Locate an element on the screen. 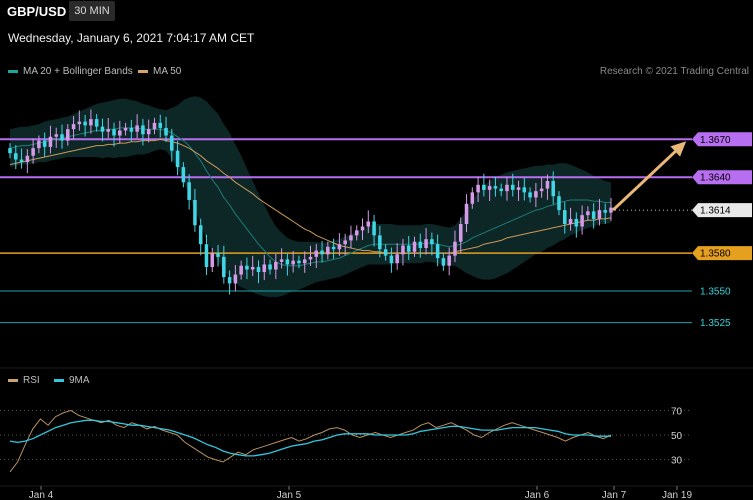 The image size is (753, 500). copyright-label: Research © 2021 Trading Central is located at coordinates (674, 71).